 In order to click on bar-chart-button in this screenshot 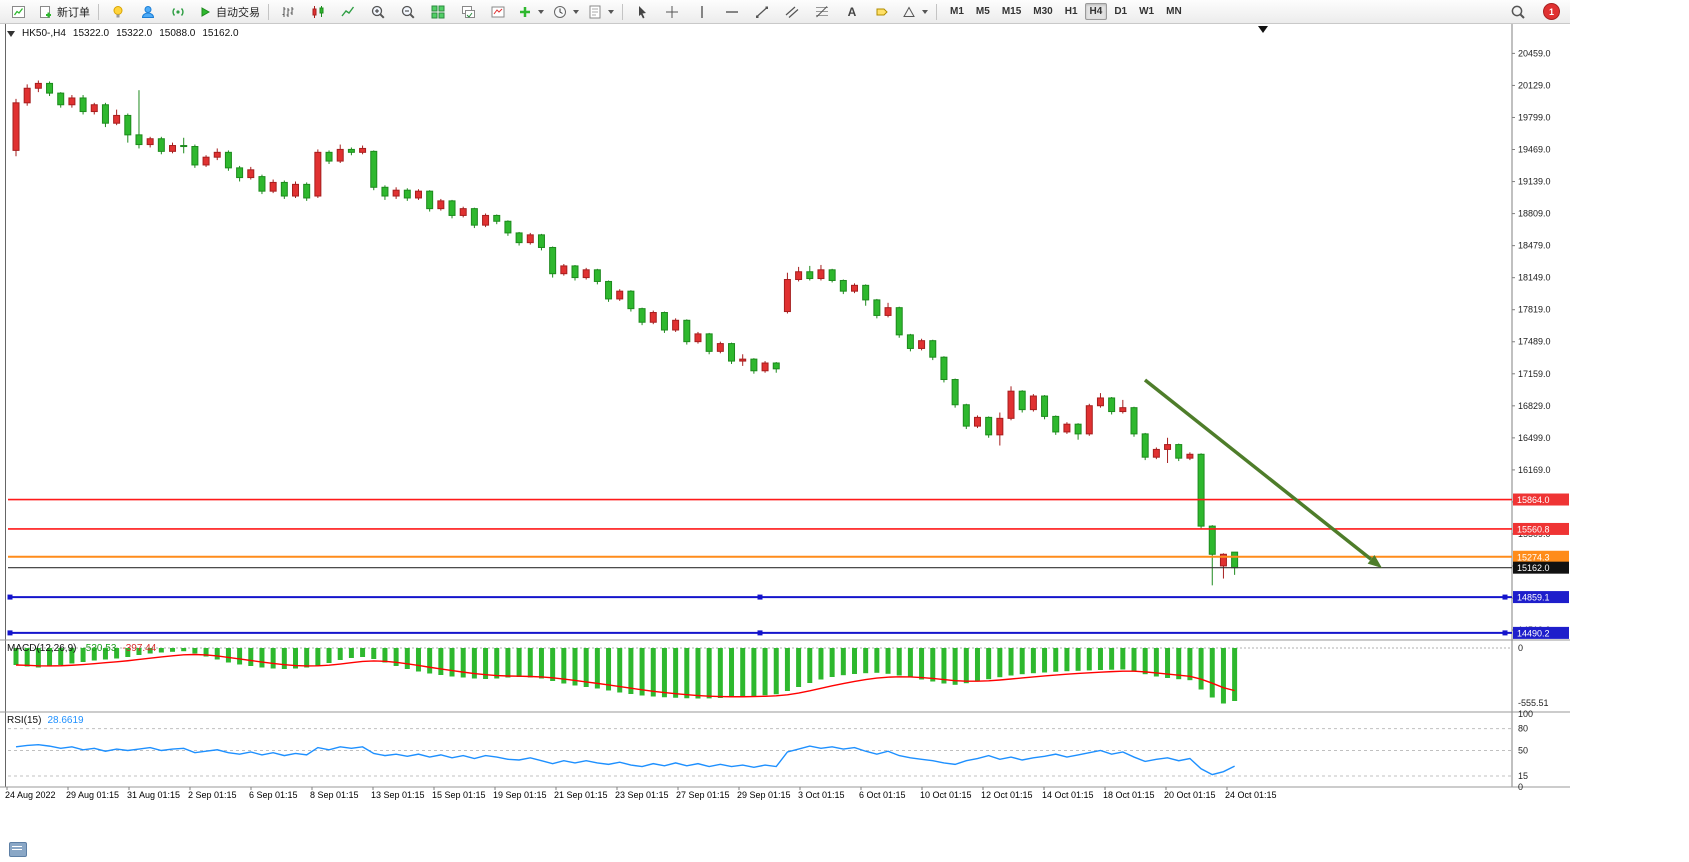, I will do `click(288, 12)`.